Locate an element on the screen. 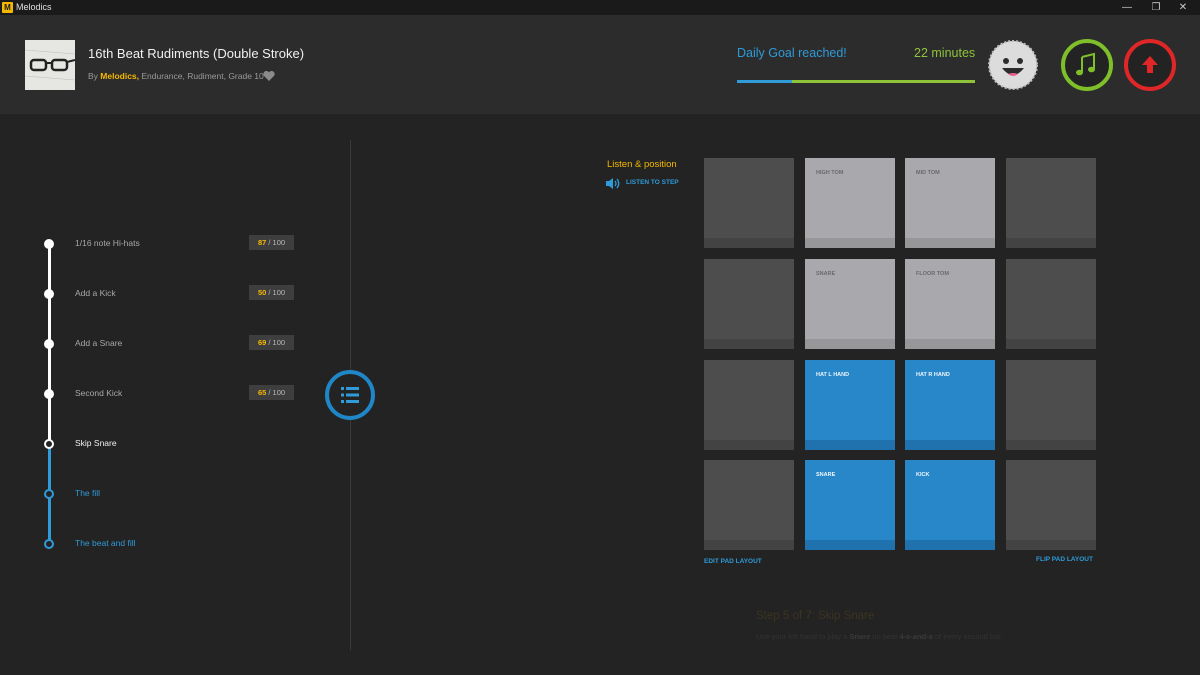  song-button is located at coordinates (1087, 65).